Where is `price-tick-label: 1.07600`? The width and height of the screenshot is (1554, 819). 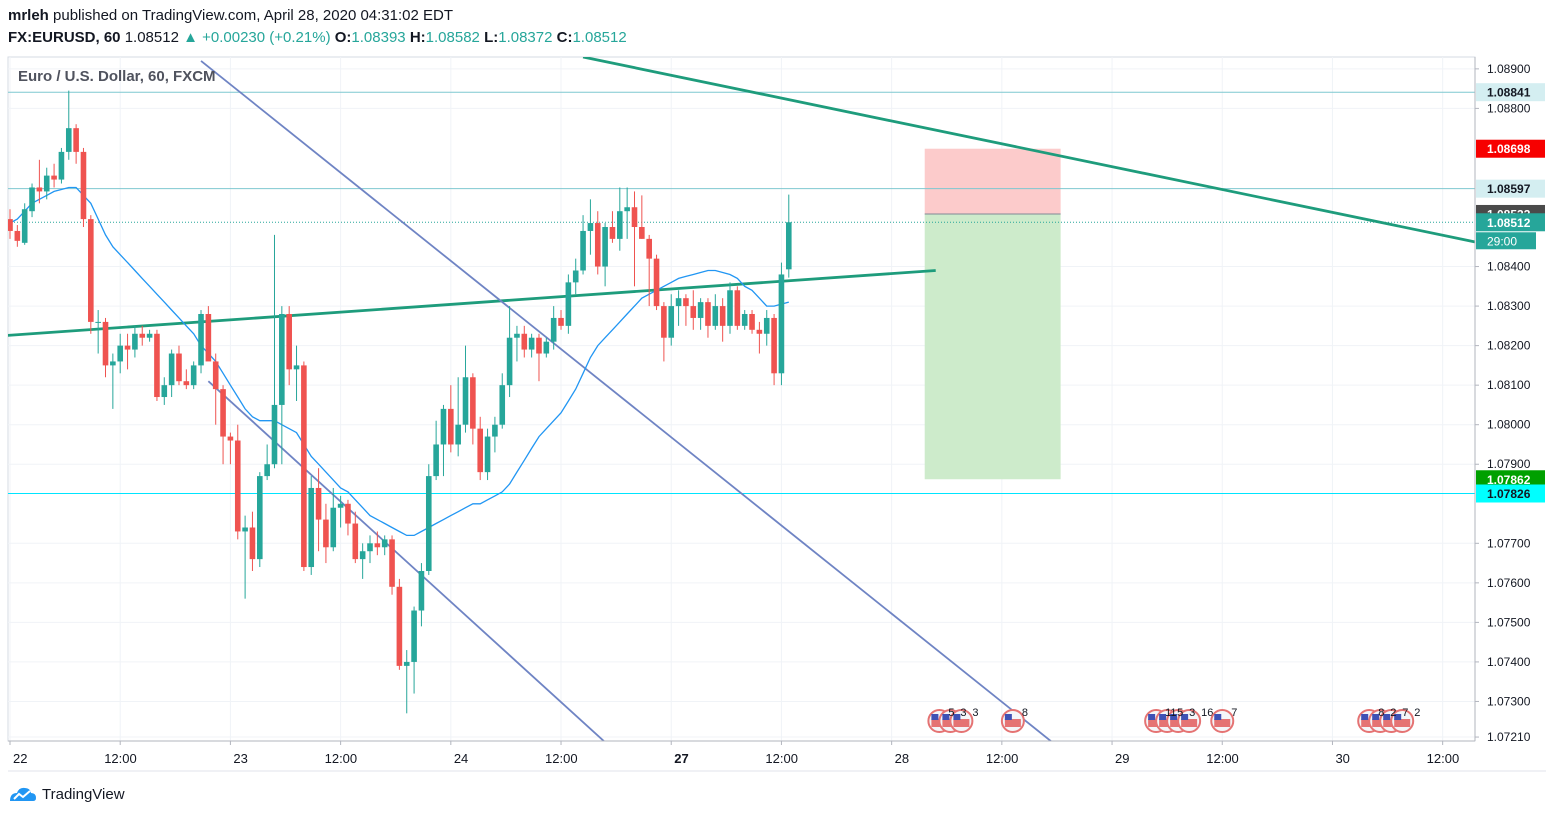
price-tick-label: 1.07600 is located at coordinates (1509, 583).